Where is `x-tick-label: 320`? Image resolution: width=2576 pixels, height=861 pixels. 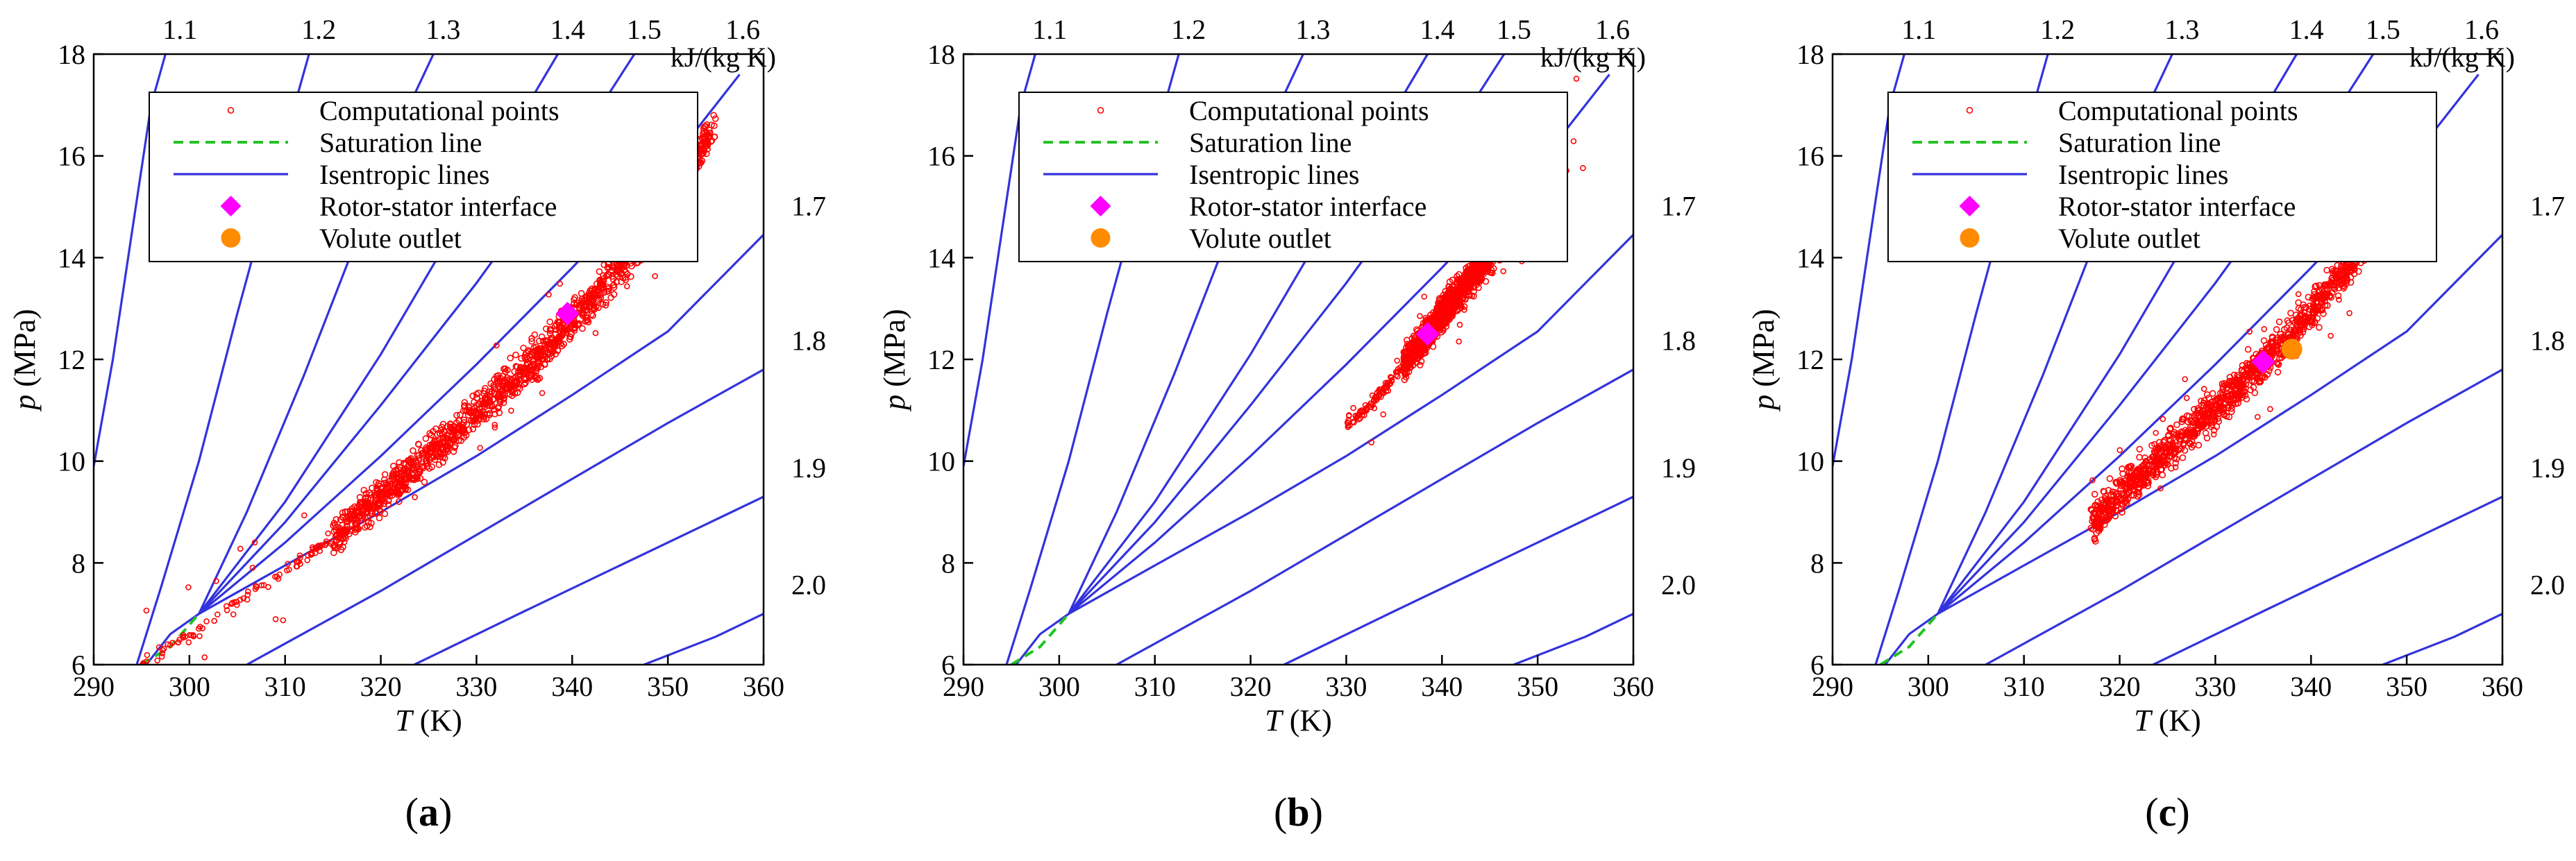 x-tick-label: 320 is located at coordinates (1251, 686).